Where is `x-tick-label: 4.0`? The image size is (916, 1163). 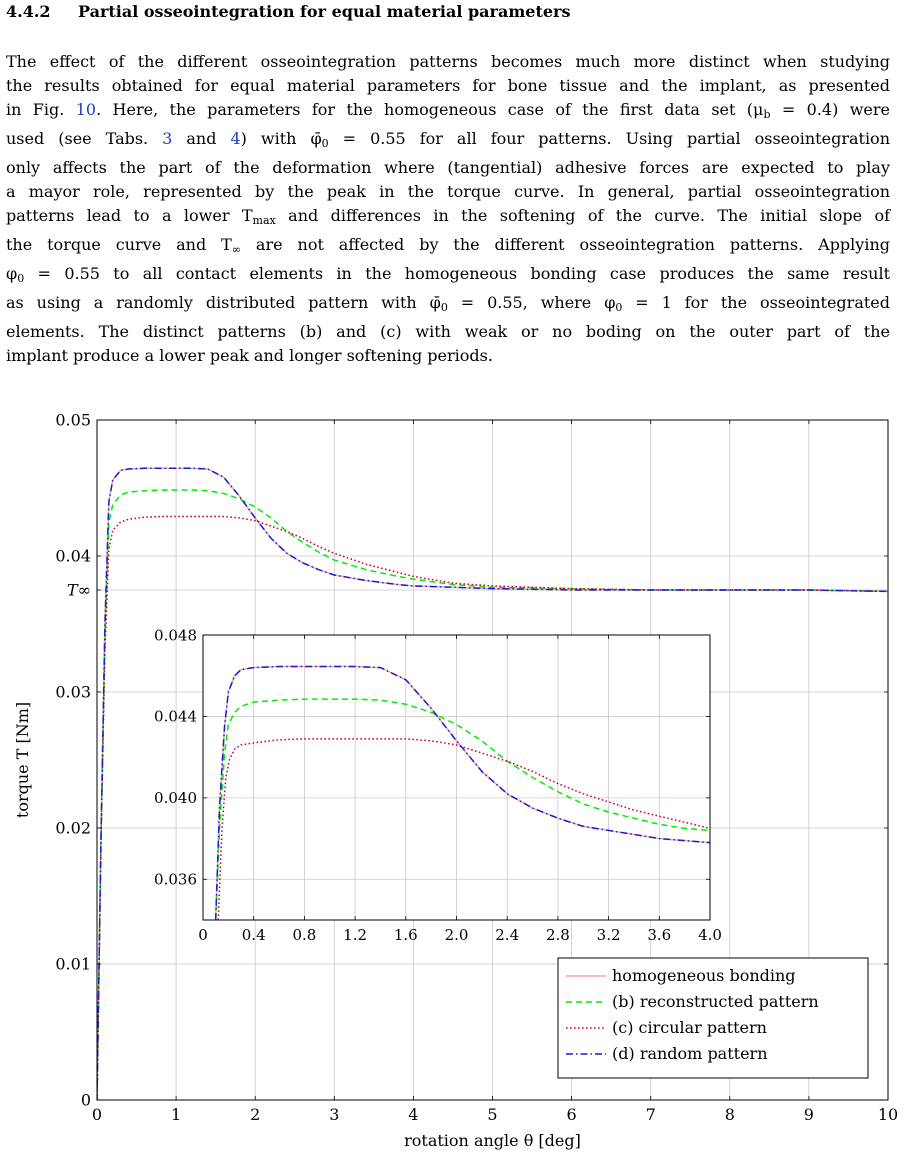
x-tick-label: 4.0 is located at coordinates (710, 935).